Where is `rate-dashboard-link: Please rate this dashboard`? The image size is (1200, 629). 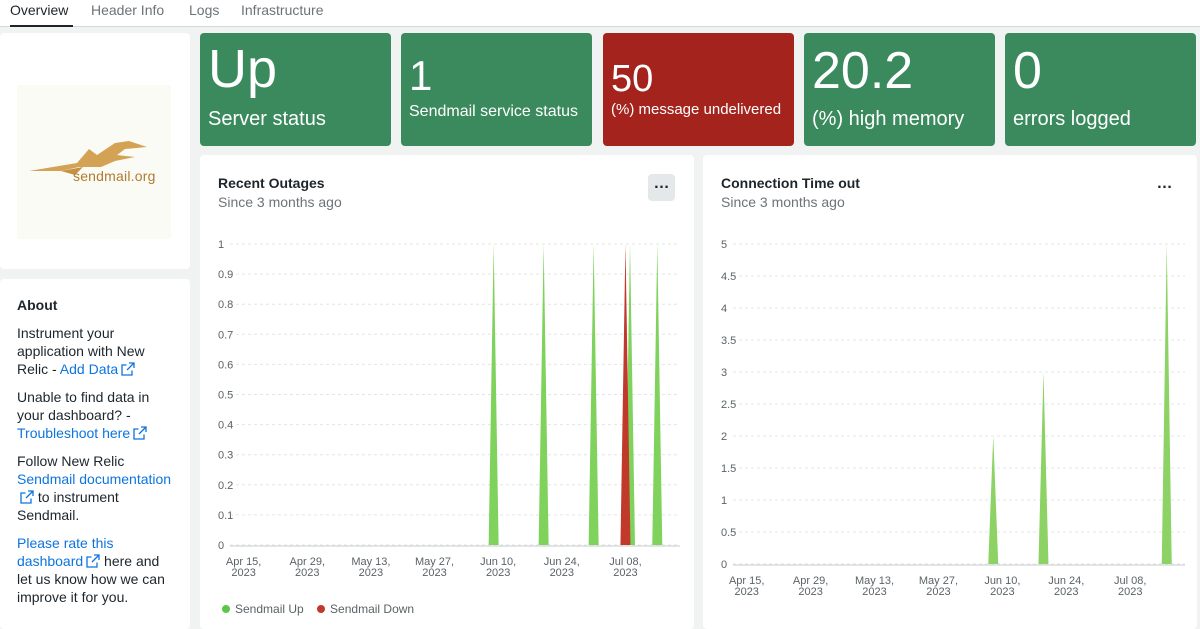 rate-dashboard-link: Please rate this dashboard is located at coordinates (65, 552).